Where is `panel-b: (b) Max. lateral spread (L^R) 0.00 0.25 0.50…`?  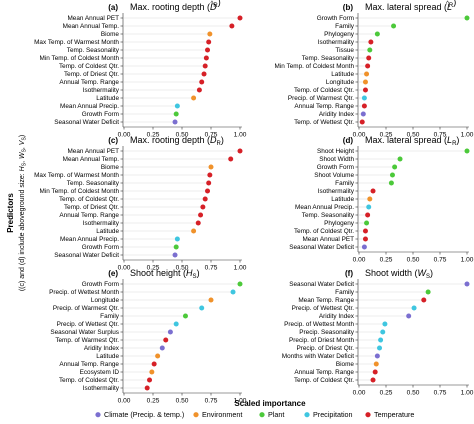 panel-b: (b) Max. lateral spread (L^R) 0.00 0.25 0.50… is located at coordinates (374, 69).